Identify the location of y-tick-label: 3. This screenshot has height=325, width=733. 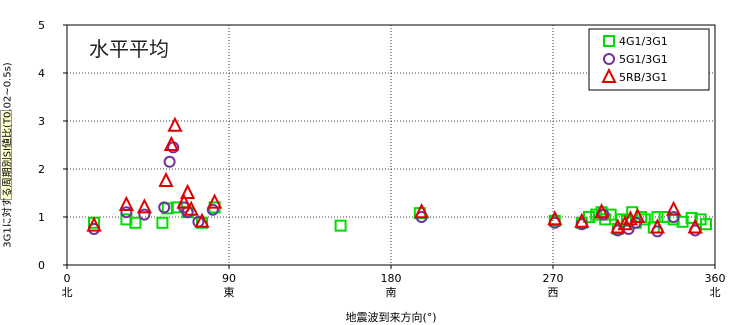
(41, 121).